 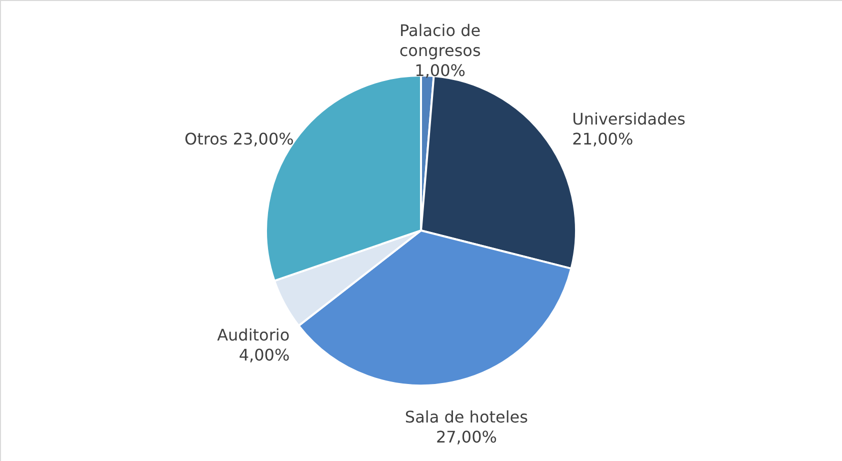 I want to click on slice-label: Universidades, so click(x=629, y=118).